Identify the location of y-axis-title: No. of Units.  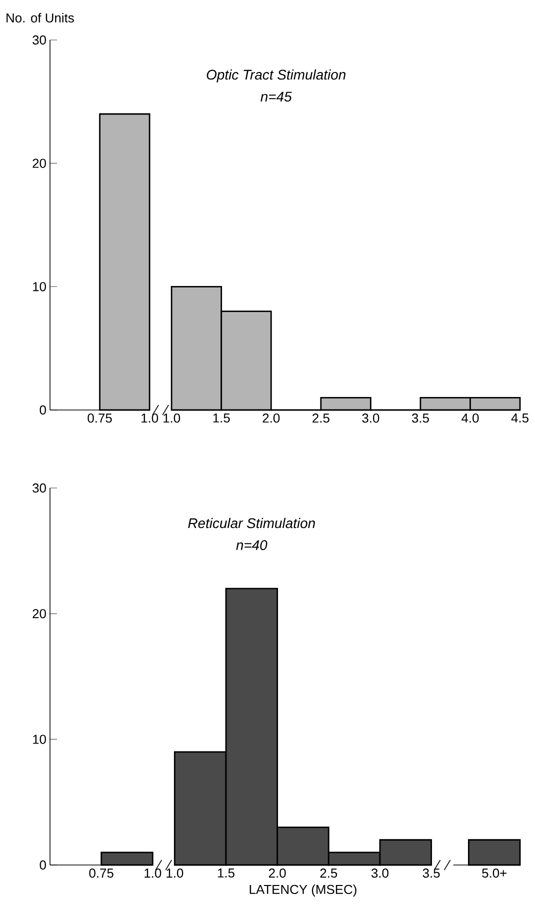
(40, 17).